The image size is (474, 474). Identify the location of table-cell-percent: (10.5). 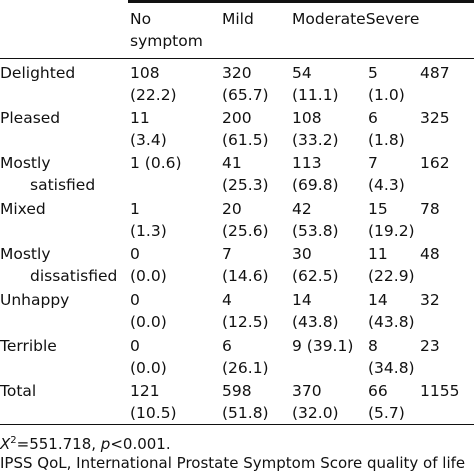
(153, 413).